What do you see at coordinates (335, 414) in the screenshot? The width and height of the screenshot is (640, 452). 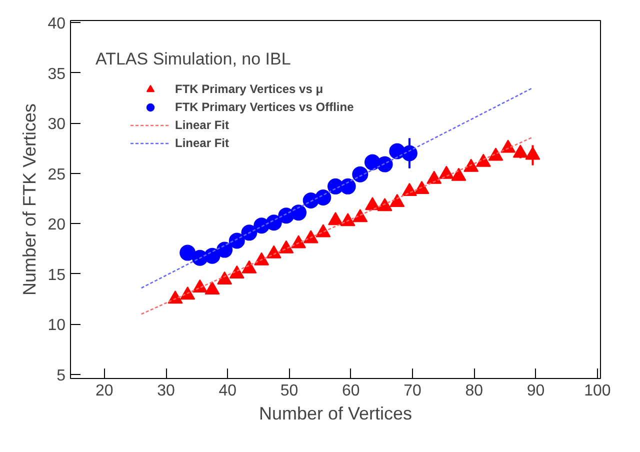 I see `x-axis-title: Number of Vertices` at bounding box center [335, 414].